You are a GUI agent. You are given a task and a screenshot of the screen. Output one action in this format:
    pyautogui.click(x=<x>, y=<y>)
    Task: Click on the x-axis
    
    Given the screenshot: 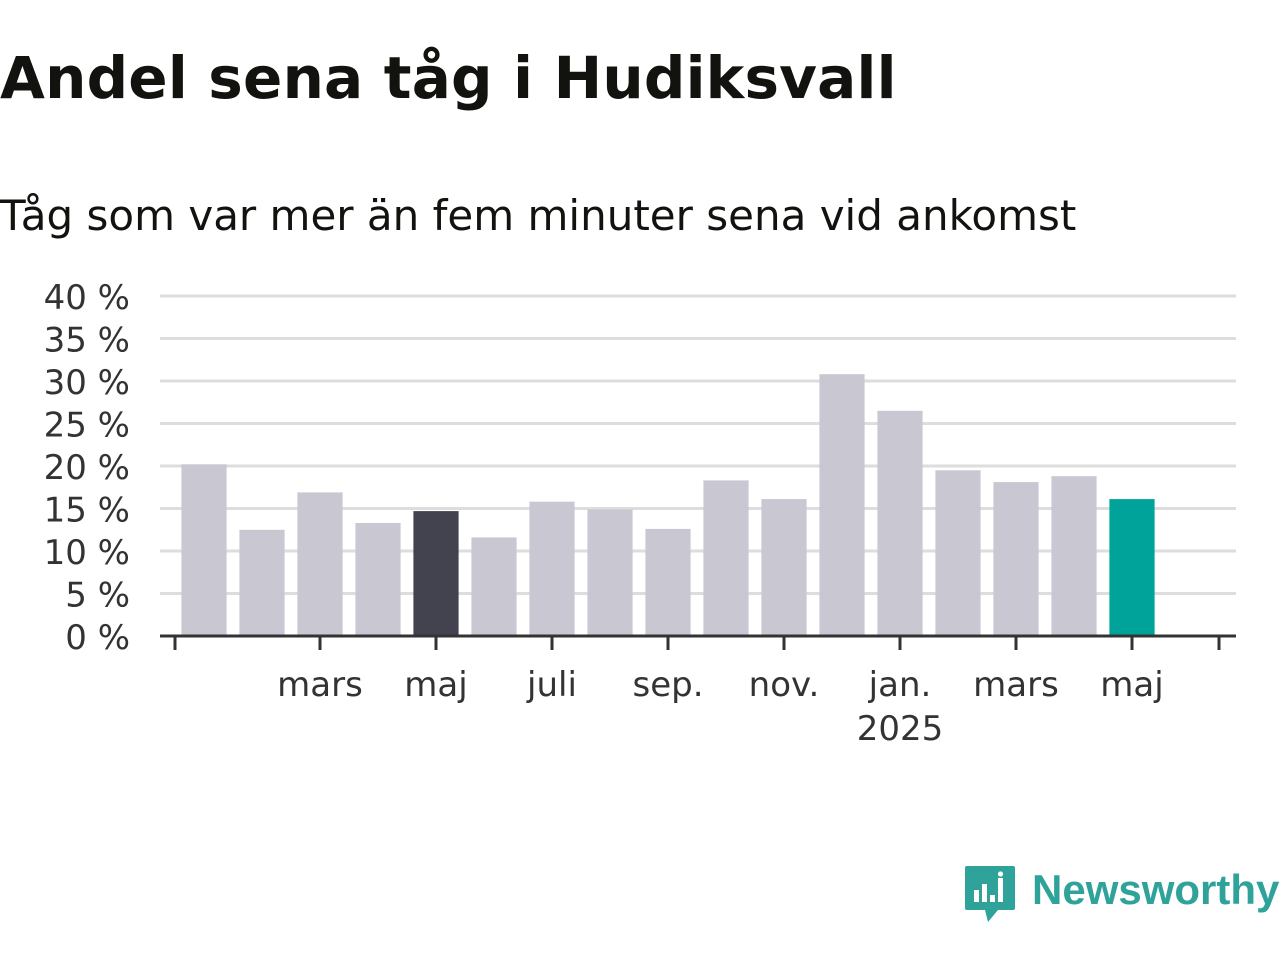 What is the action you would take?
    pyautogui.click(x=698, y=642)
    